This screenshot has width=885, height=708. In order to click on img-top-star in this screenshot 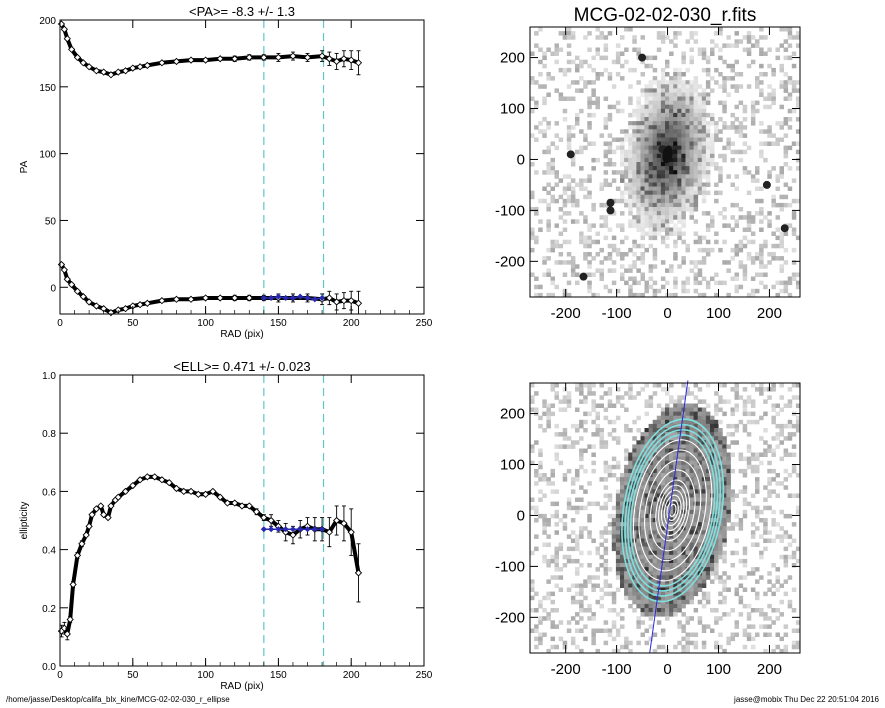, I will do `click(784, 228)`.